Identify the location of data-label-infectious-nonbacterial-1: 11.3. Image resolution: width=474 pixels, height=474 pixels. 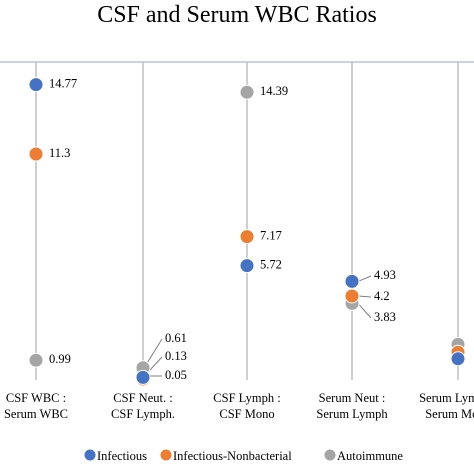
(59, 153).